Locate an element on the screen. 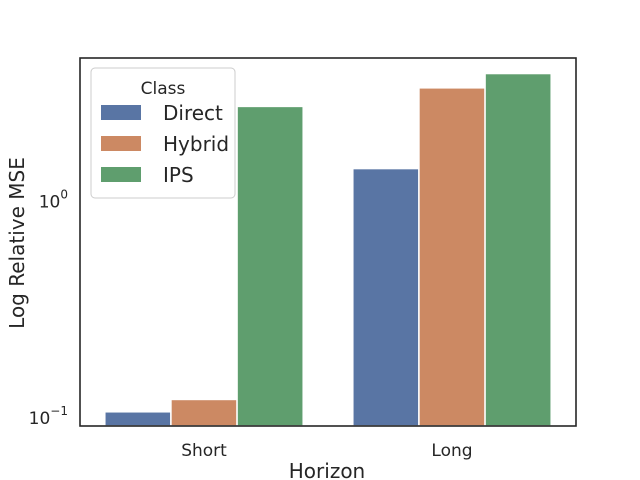 The width and height of the screenshot is (640, 480). y-tick-label: 10⁰ is located at coordinates (53, 200).